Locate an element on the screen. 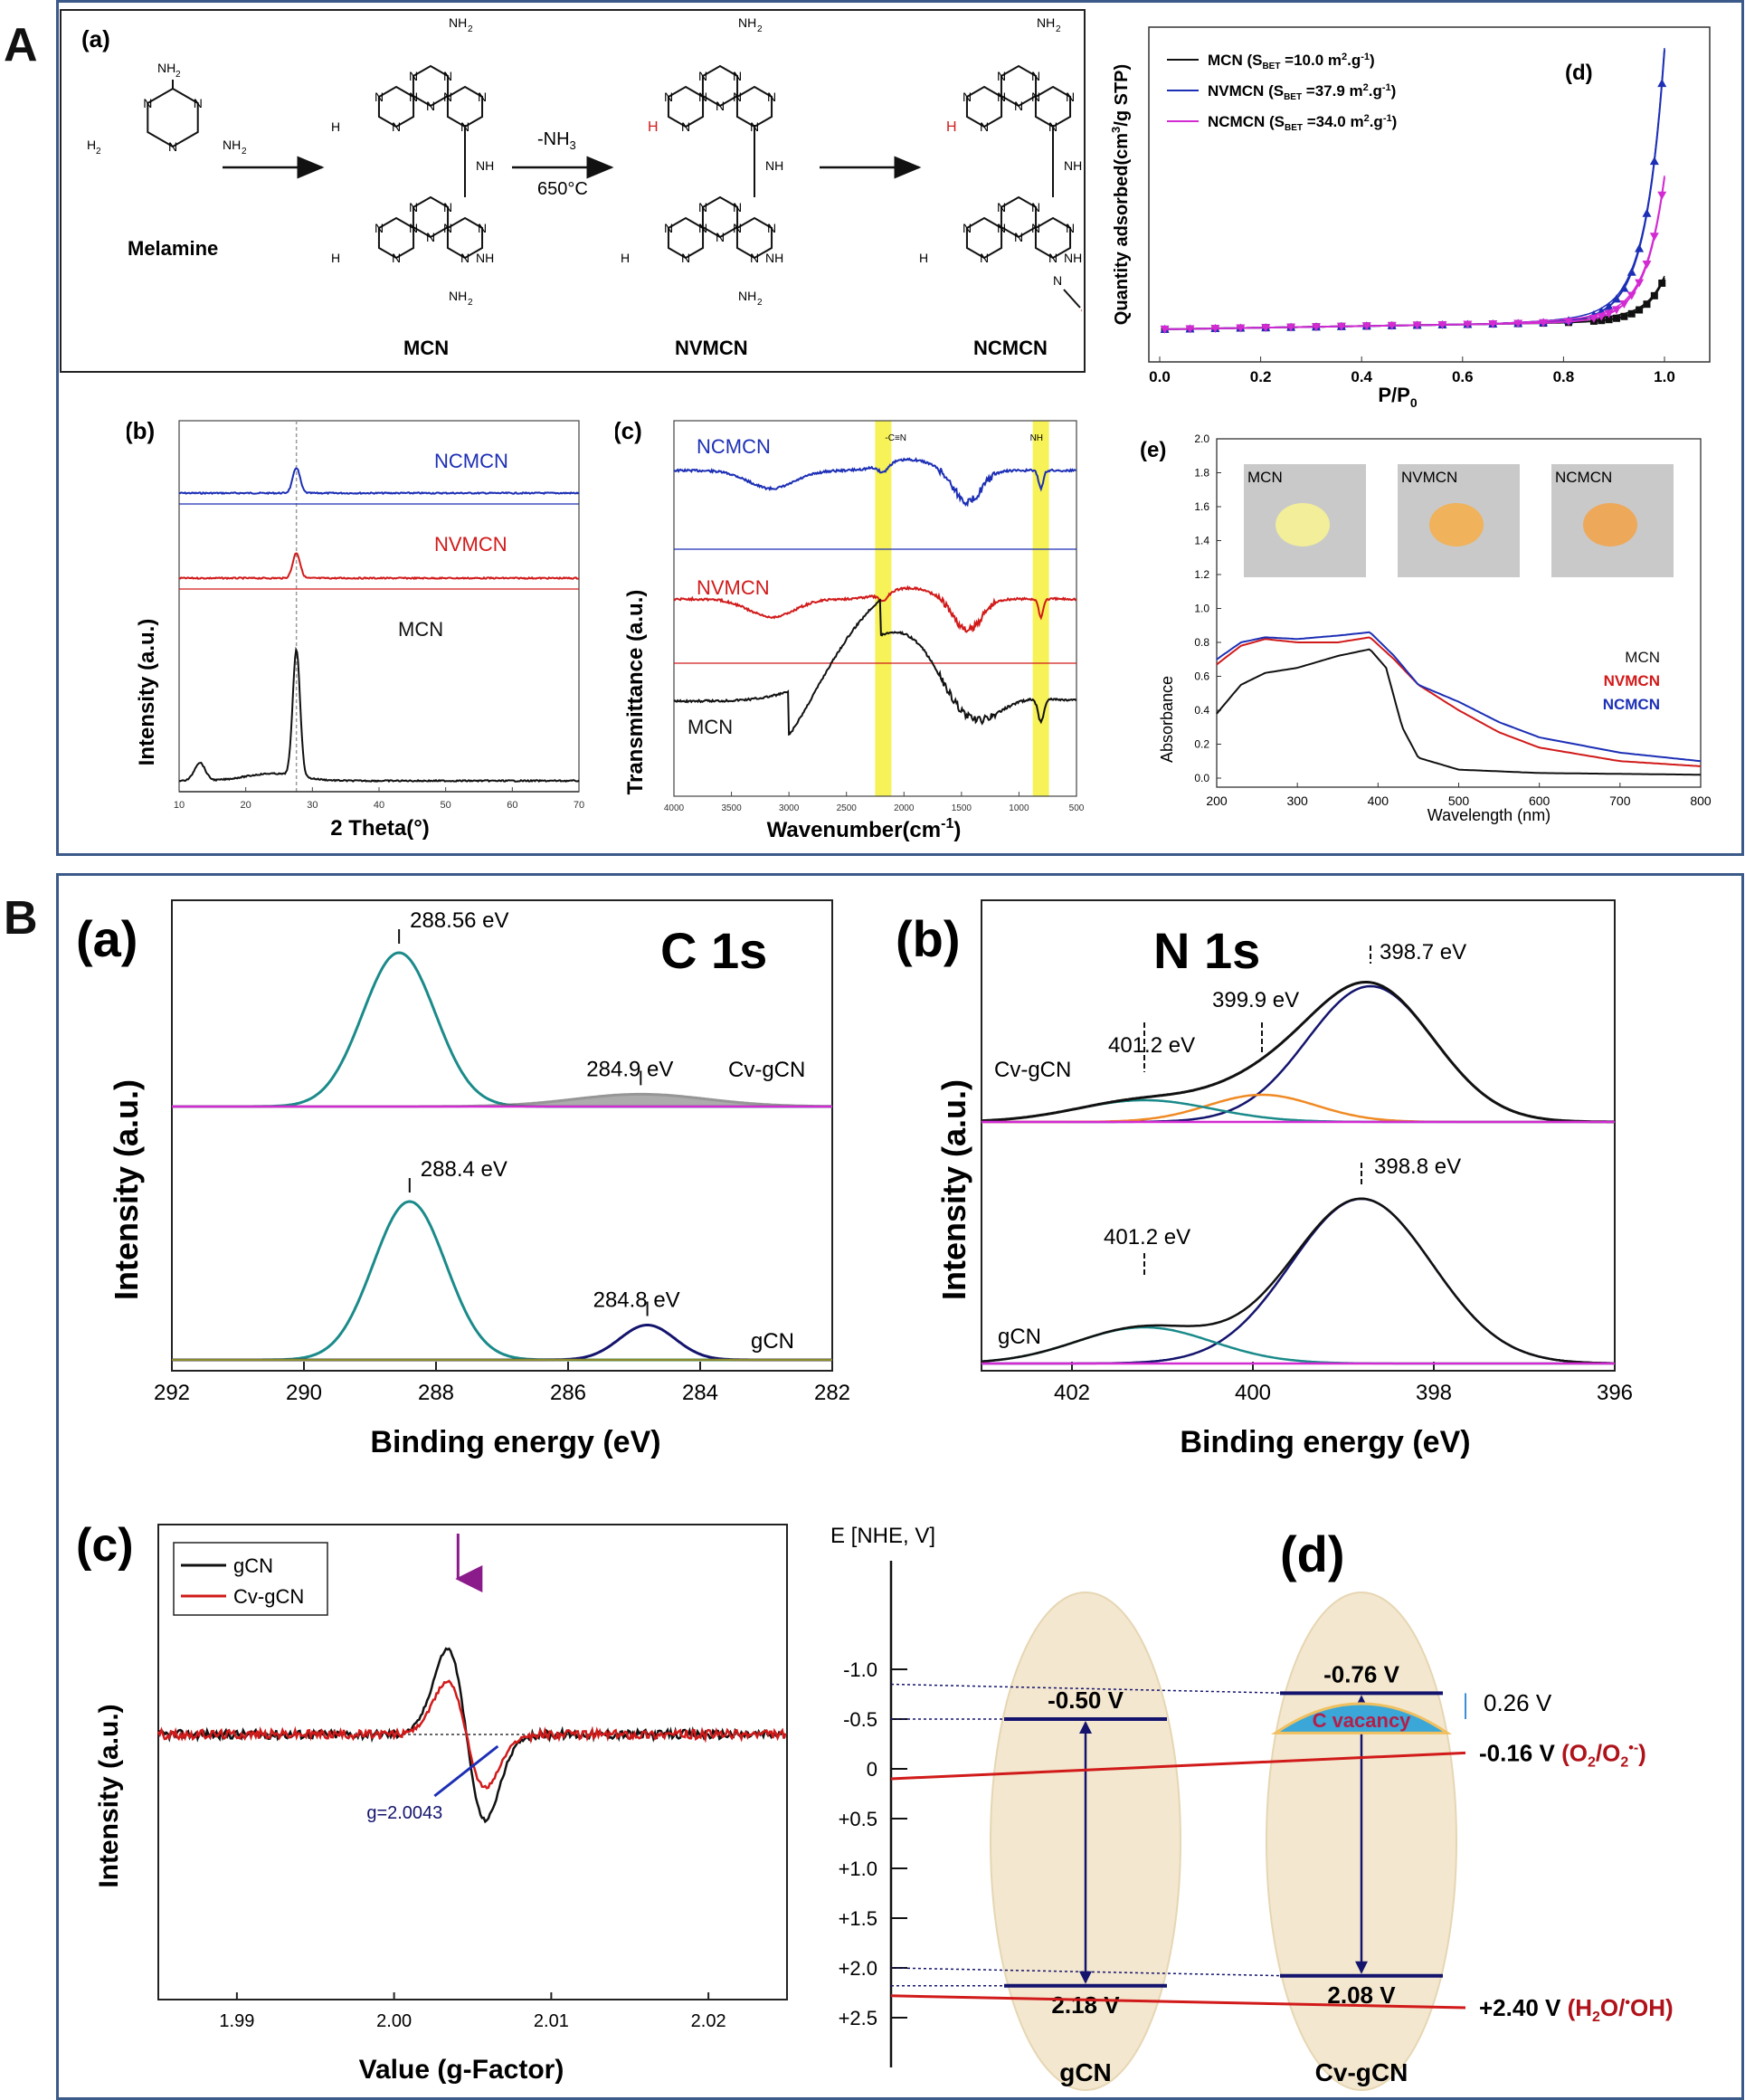 The image size is (1745, 2100). xrd-xtick-label: 60 is located at coordinates (512, 805).